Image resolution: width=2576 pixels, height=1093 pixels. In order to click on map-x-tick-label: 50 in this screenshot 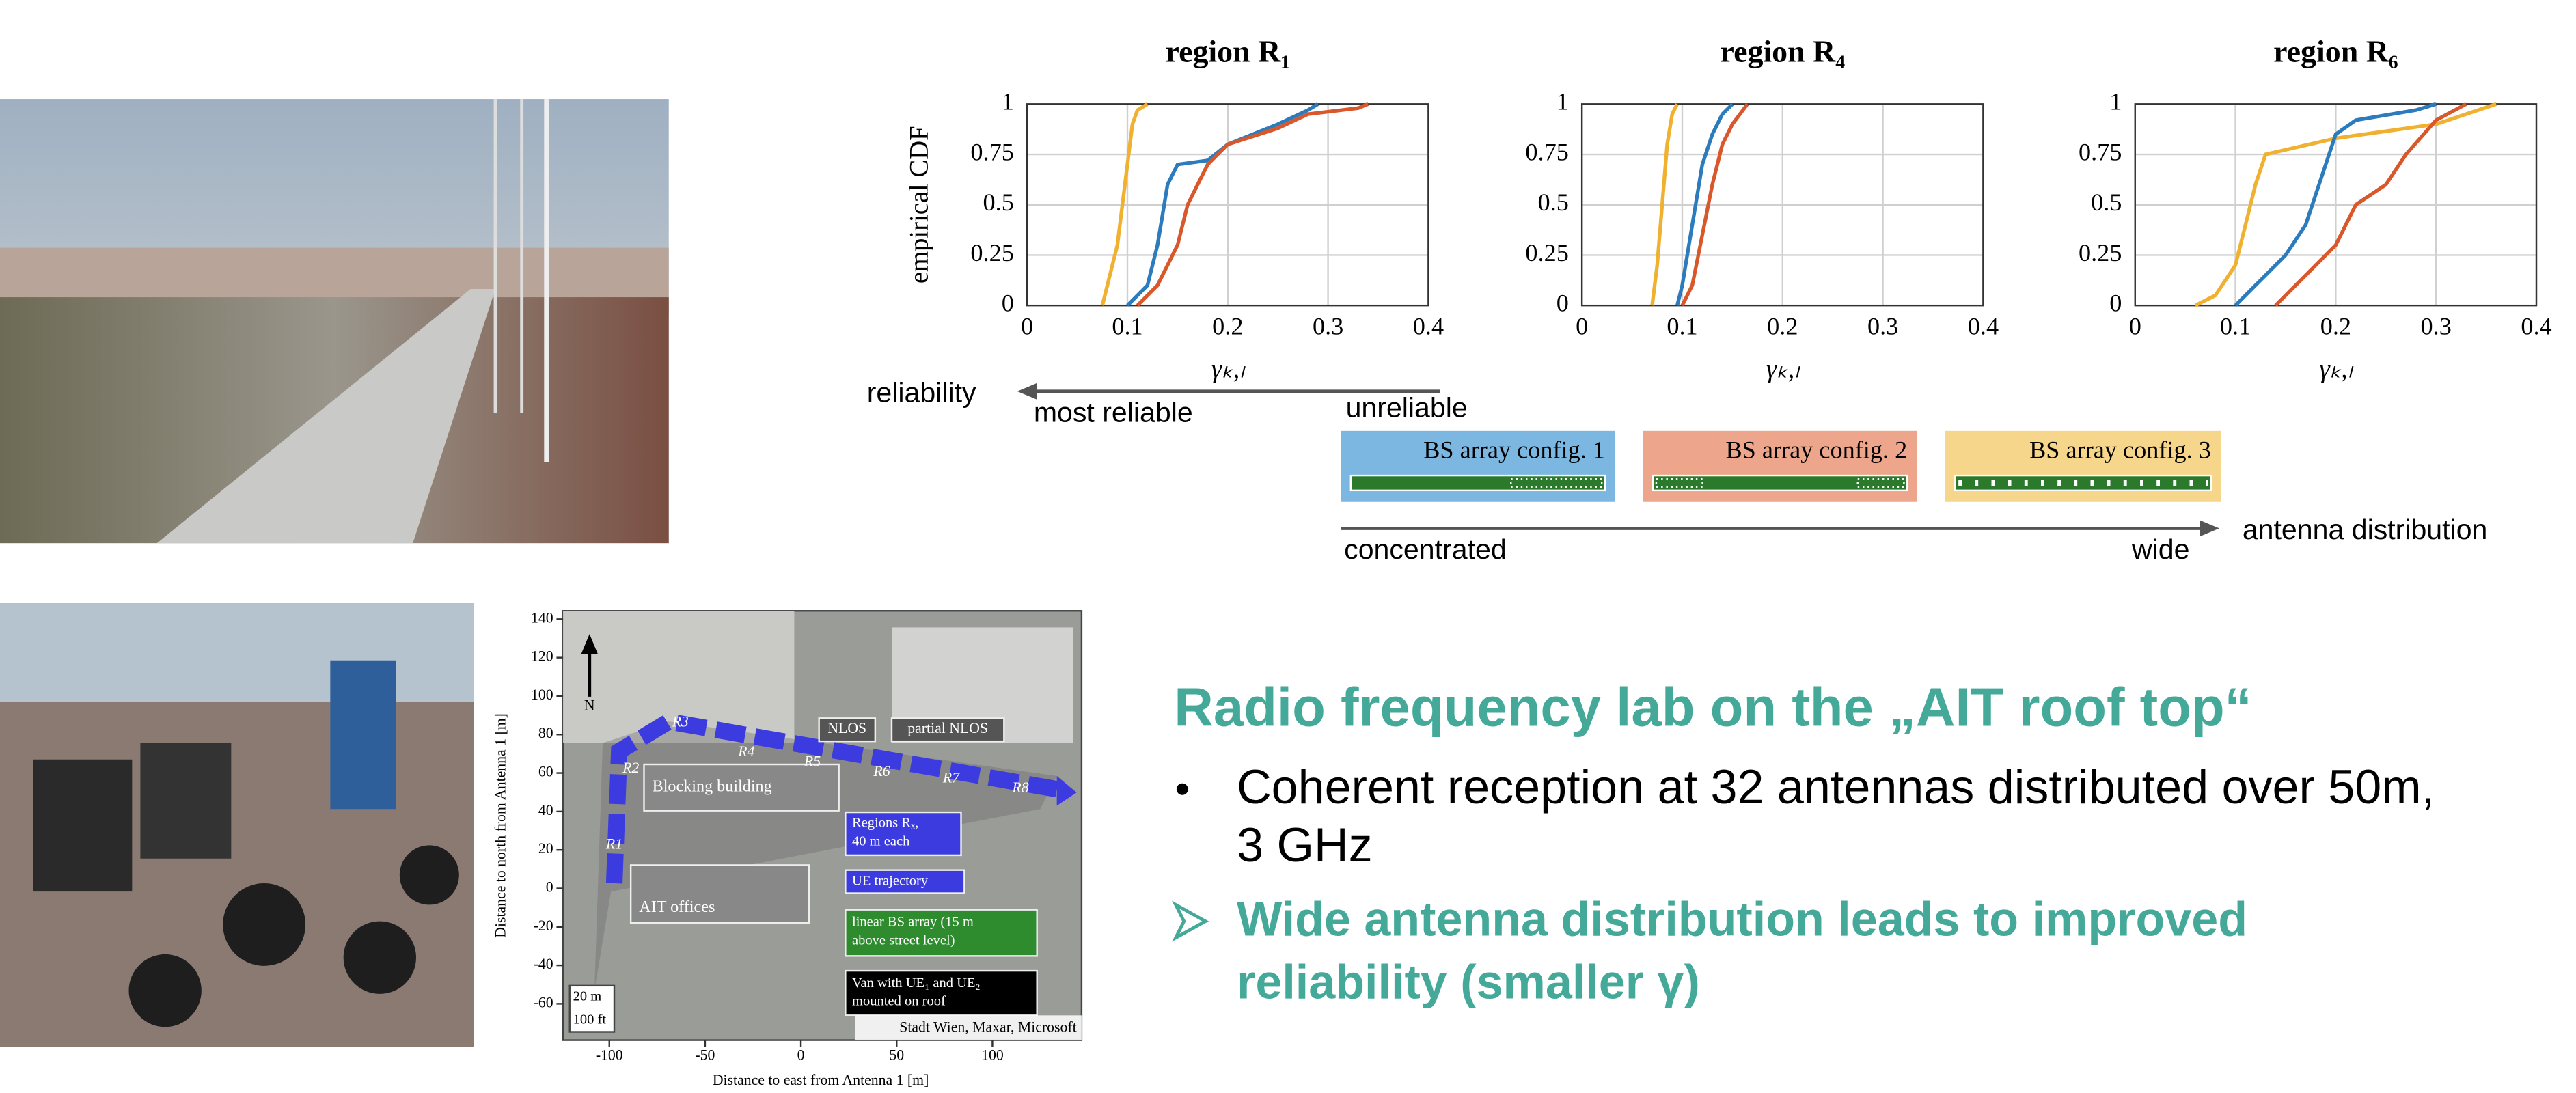, I will do `click(896, 1055)`.